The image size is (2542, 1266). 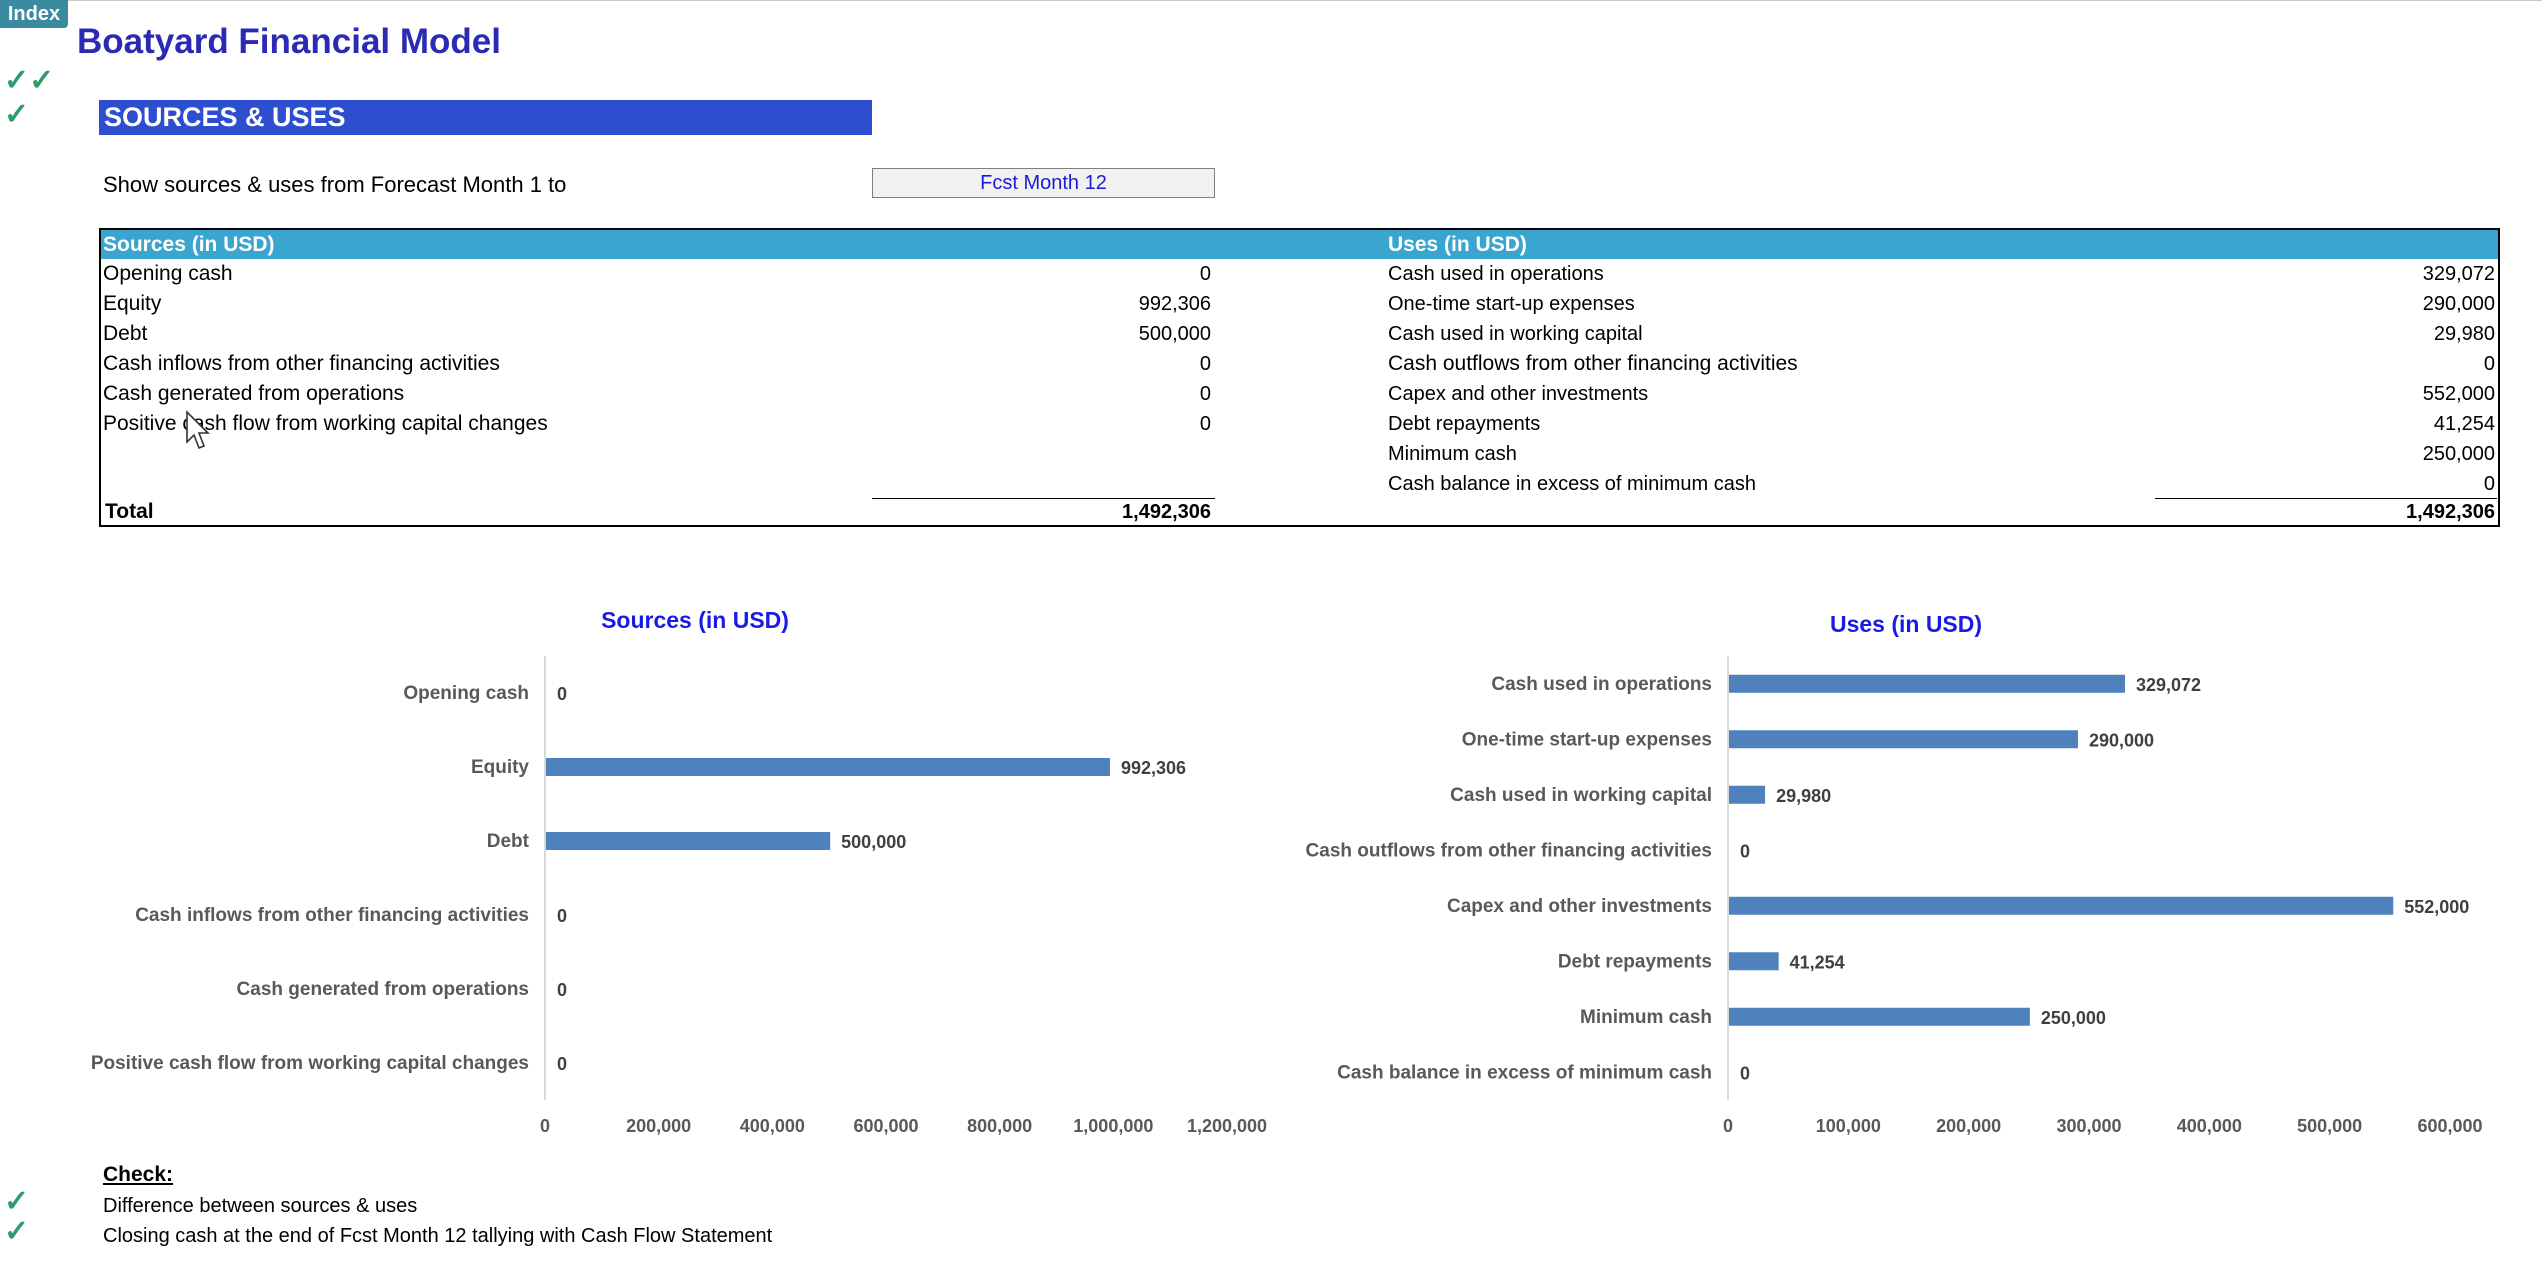 What do you see at coordinates (1515, 334) in the screenshot?
I see `use-row-label: Cash used in working capital` at bounding box center [1515, 334].